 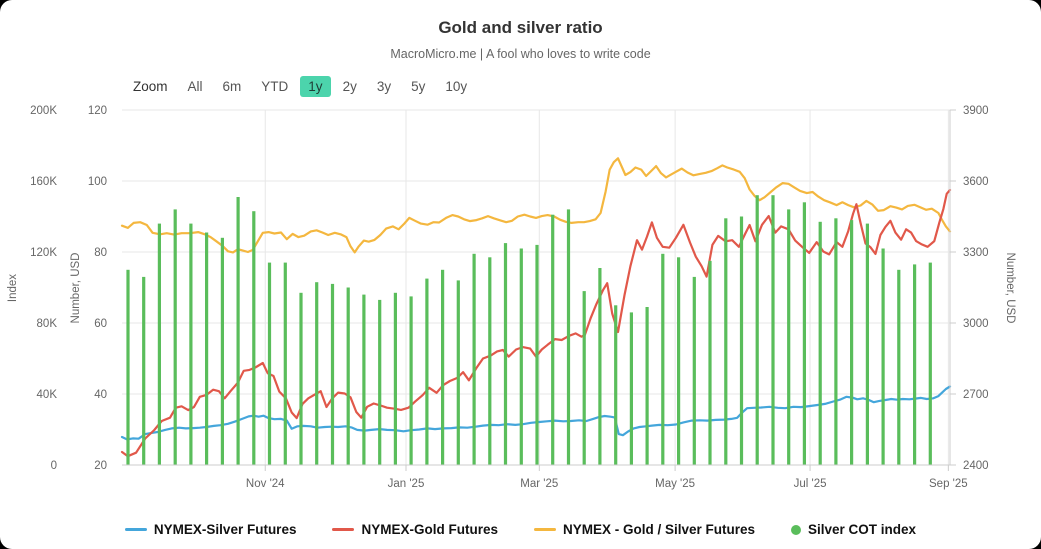 What do you see at coordinates (675, 484) in the screenshot?
I see `x-axis-label: May '25` at bounding box center [675, 484].